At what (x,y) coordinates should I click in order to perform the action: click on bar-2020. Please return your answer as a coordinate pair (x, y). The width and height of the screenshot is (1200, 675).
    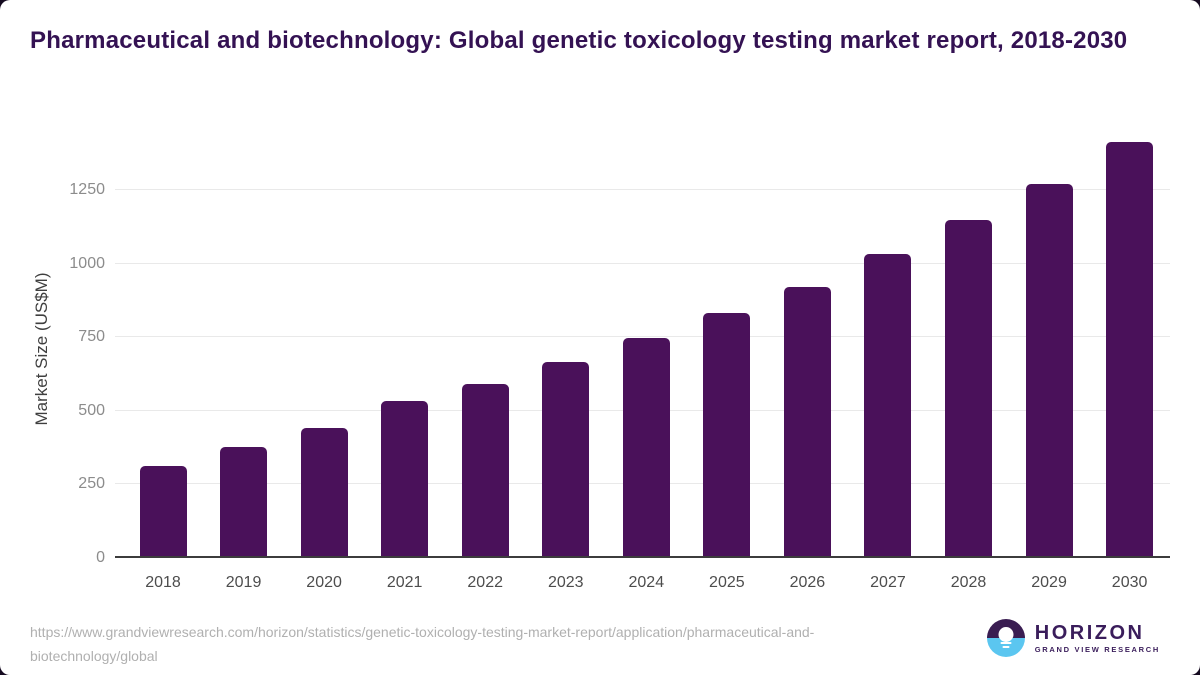
    Looking at the image, I should click on (324, 491).